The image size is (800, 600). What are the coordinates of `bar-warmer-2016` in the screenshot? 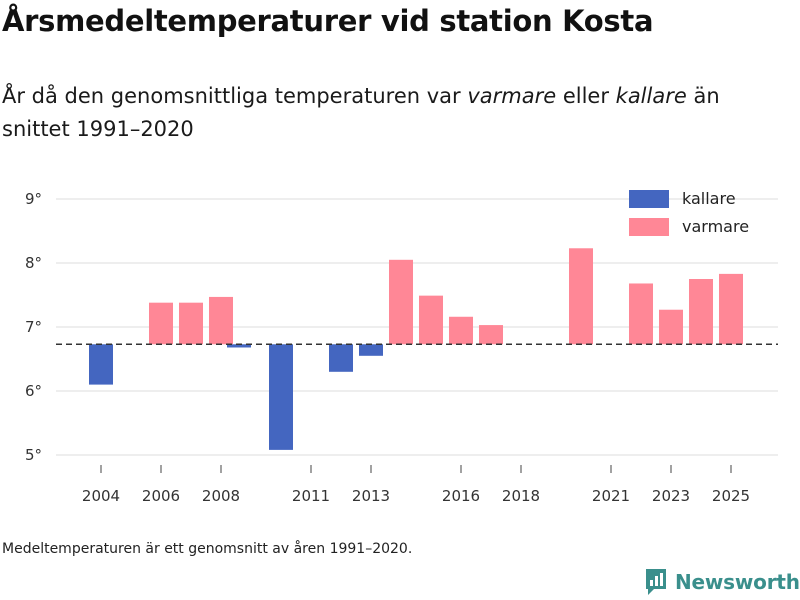 It's located at (461, 330).